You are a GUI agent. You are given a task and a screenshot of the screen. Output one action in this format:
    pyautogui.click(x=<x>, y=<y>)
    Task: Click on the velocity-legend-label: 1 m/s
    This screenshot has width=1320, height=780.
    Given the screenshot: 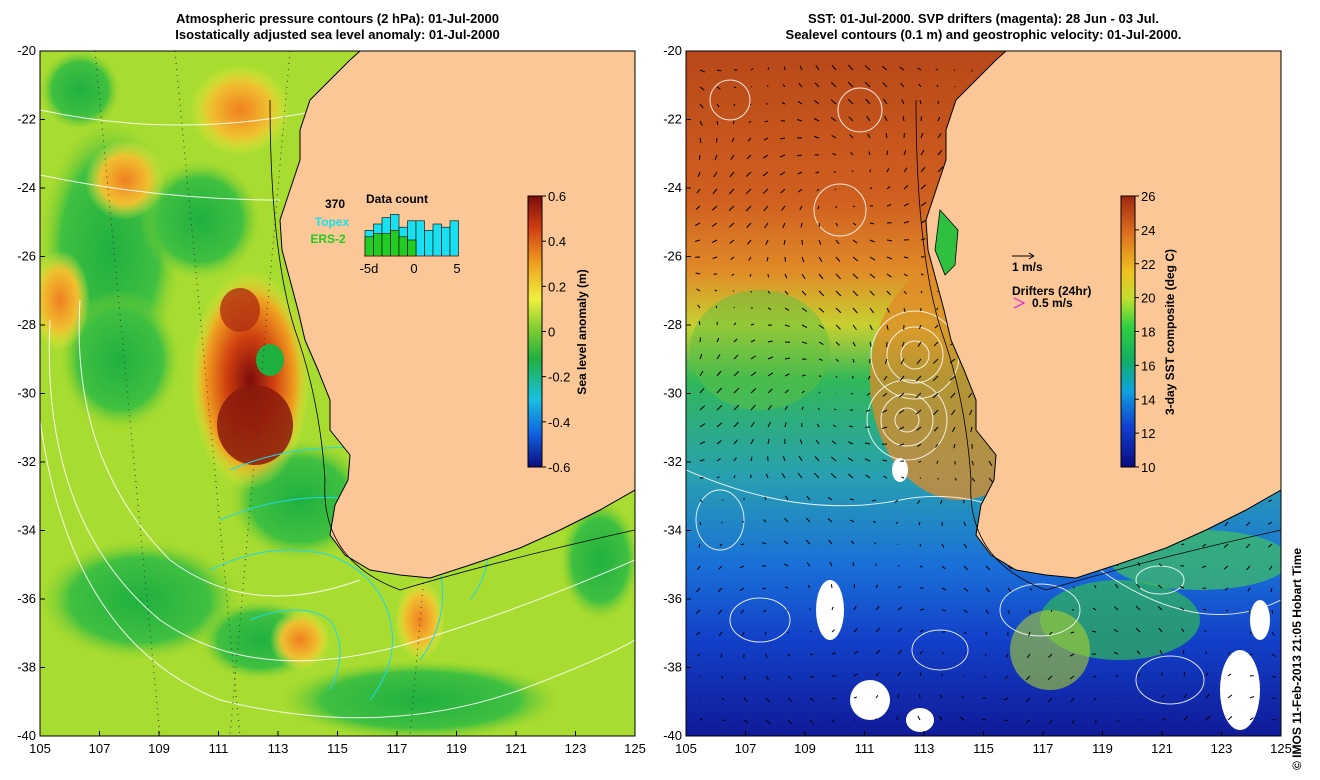 What is the action you would take?
    pyautogui.click(x=1027, y=267)
    